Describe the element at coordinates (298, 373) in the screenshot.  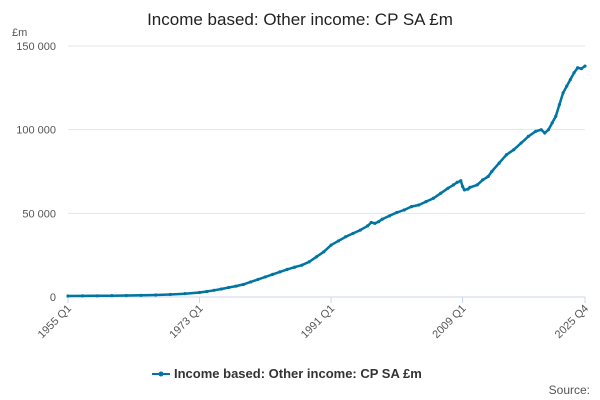
I see `legend-label: Income based: Other income: CP SA £m` at that location.